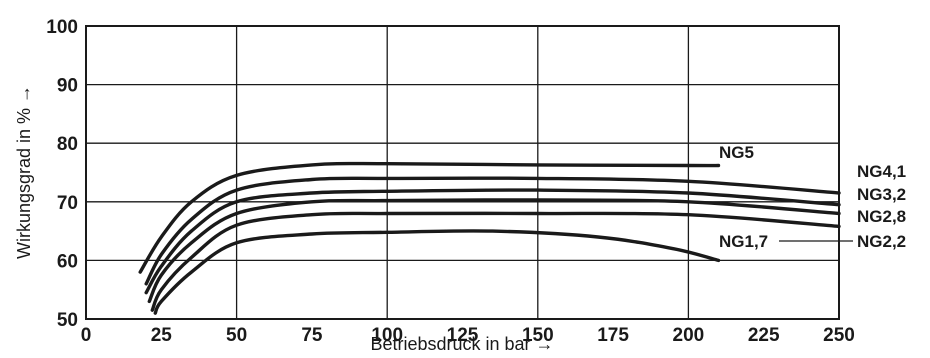 The width and height of the screenshot is (930, 358). Describe the element at coordinates (743, 241) in the screenshot. I see `curve-label-ng1-7: NG1,7` at that location.